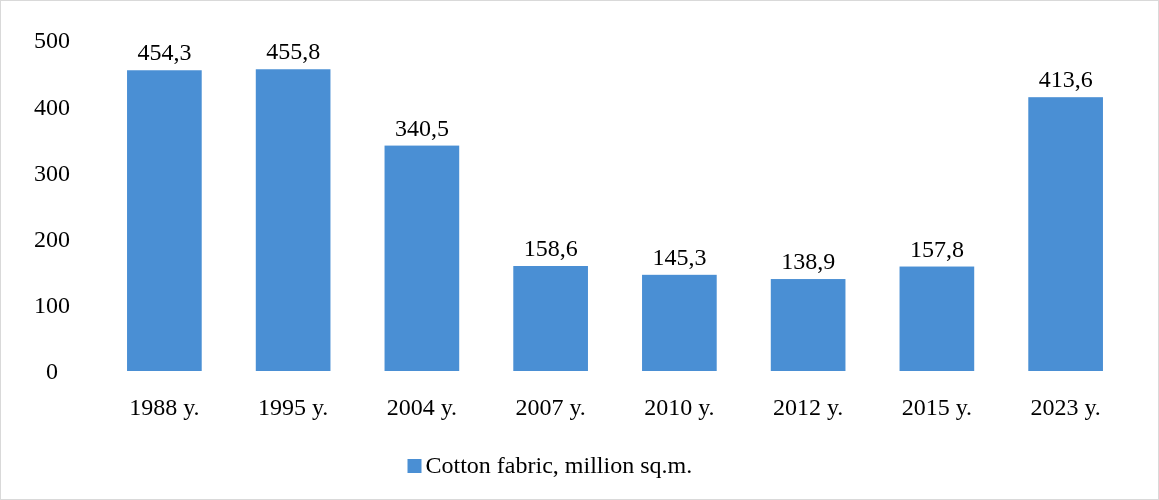 This screenshot has height=500, width=1159. Describe the element at coordinates (550, 407) in the screenshot. I see `x-tick-label: 2007 y.` at that location.